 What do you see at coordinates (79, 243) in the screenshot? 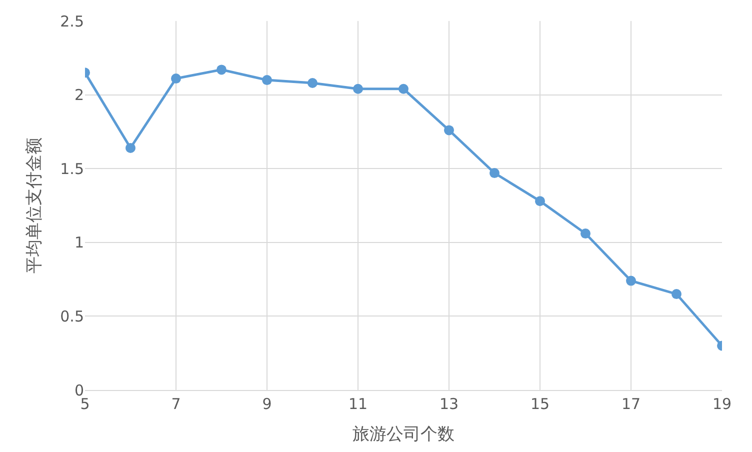
I see `y-tick-label: 1` at bounding box center [79, 243].